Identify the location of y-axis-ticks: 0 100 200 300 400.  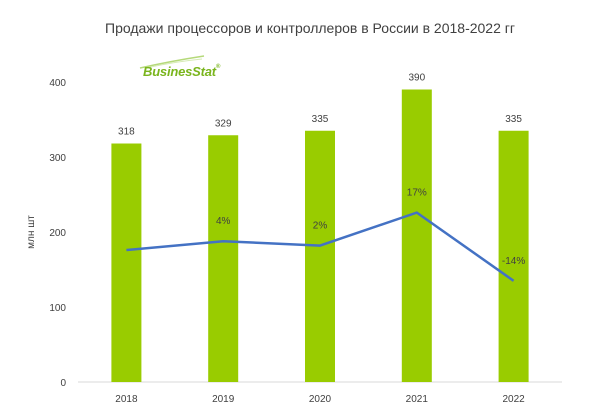
(57, 233).